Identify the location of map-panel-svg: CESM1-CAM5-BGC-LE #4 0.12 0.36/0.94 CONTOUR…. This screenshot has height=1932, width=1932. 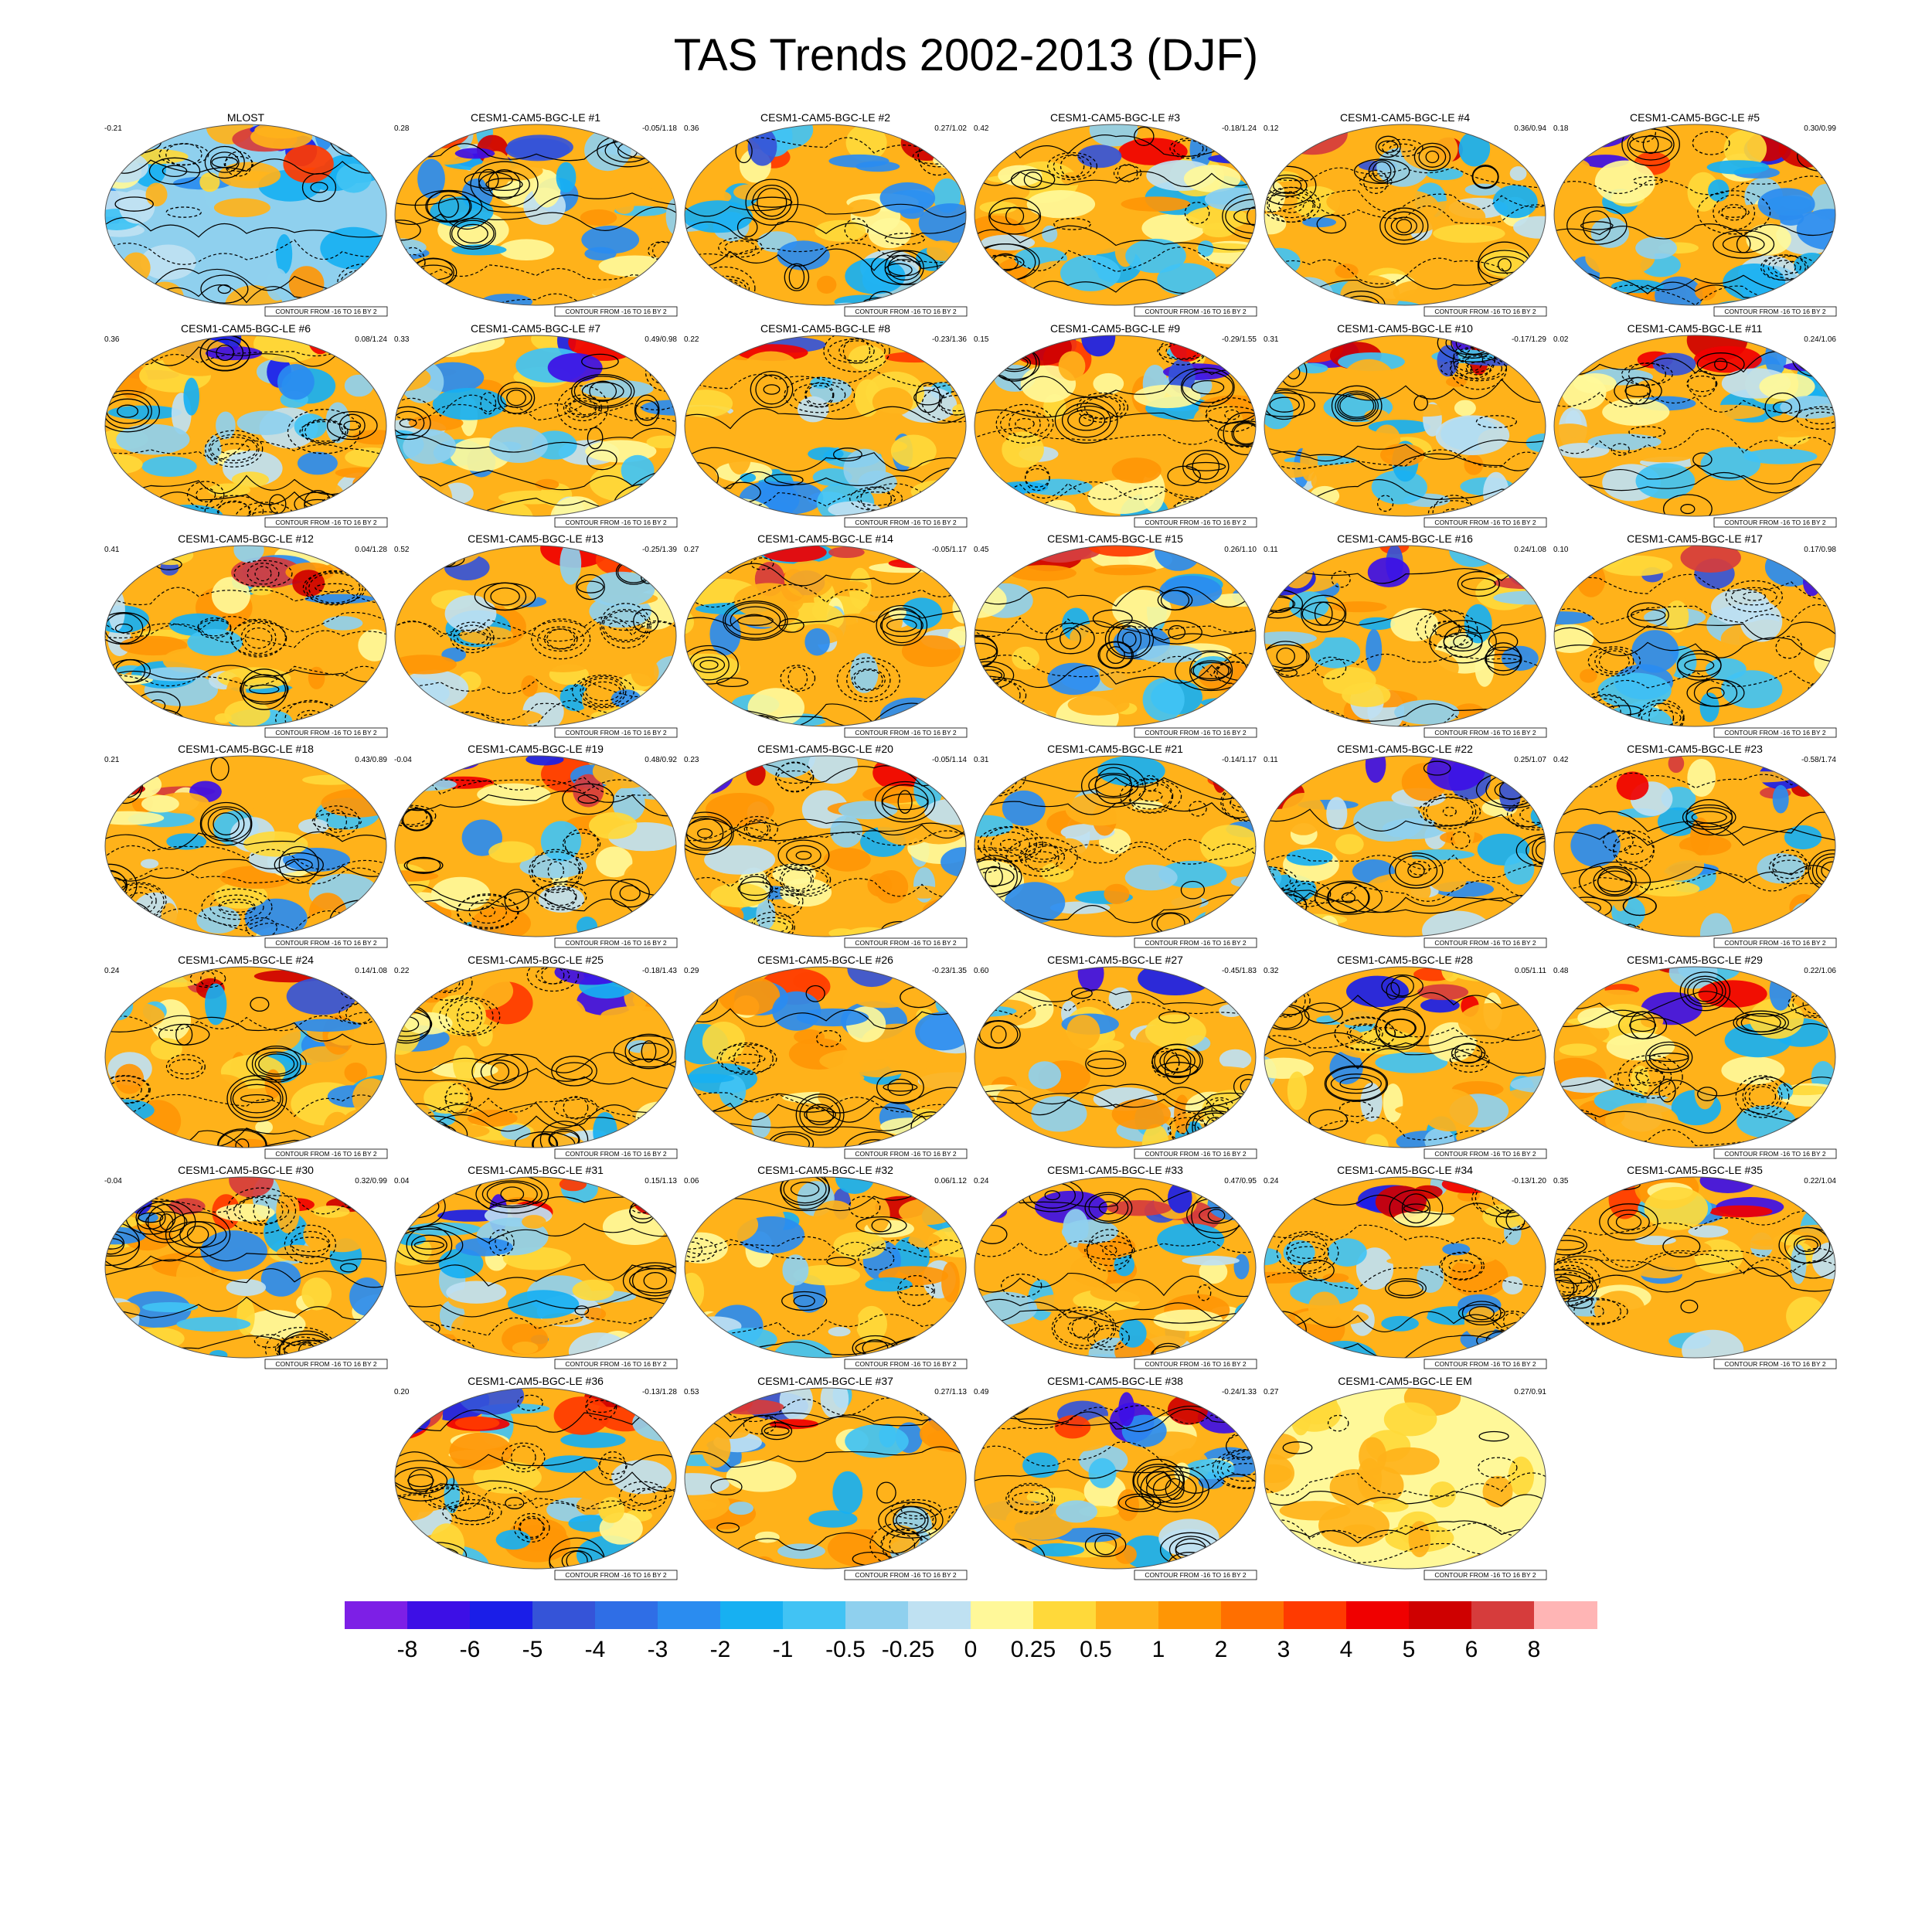
(1405, 214).